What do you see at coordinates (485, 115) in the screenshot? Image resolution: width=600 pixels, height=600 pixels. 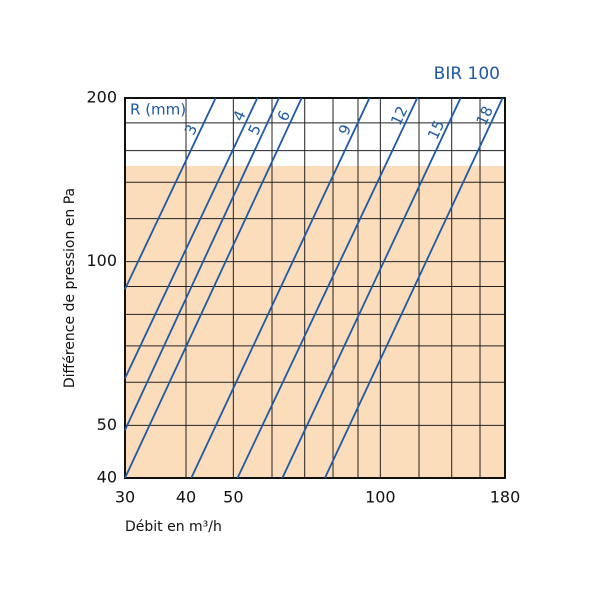 I see `series-label: 18` at bounding box center [485, 115].